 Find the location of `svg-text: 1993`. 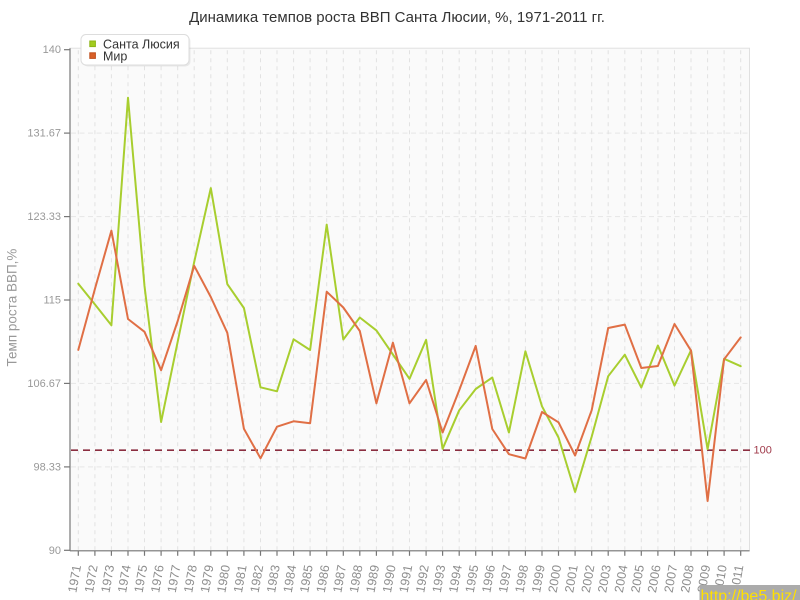

svg-text: 1993 is located at coordinates (439, 579).